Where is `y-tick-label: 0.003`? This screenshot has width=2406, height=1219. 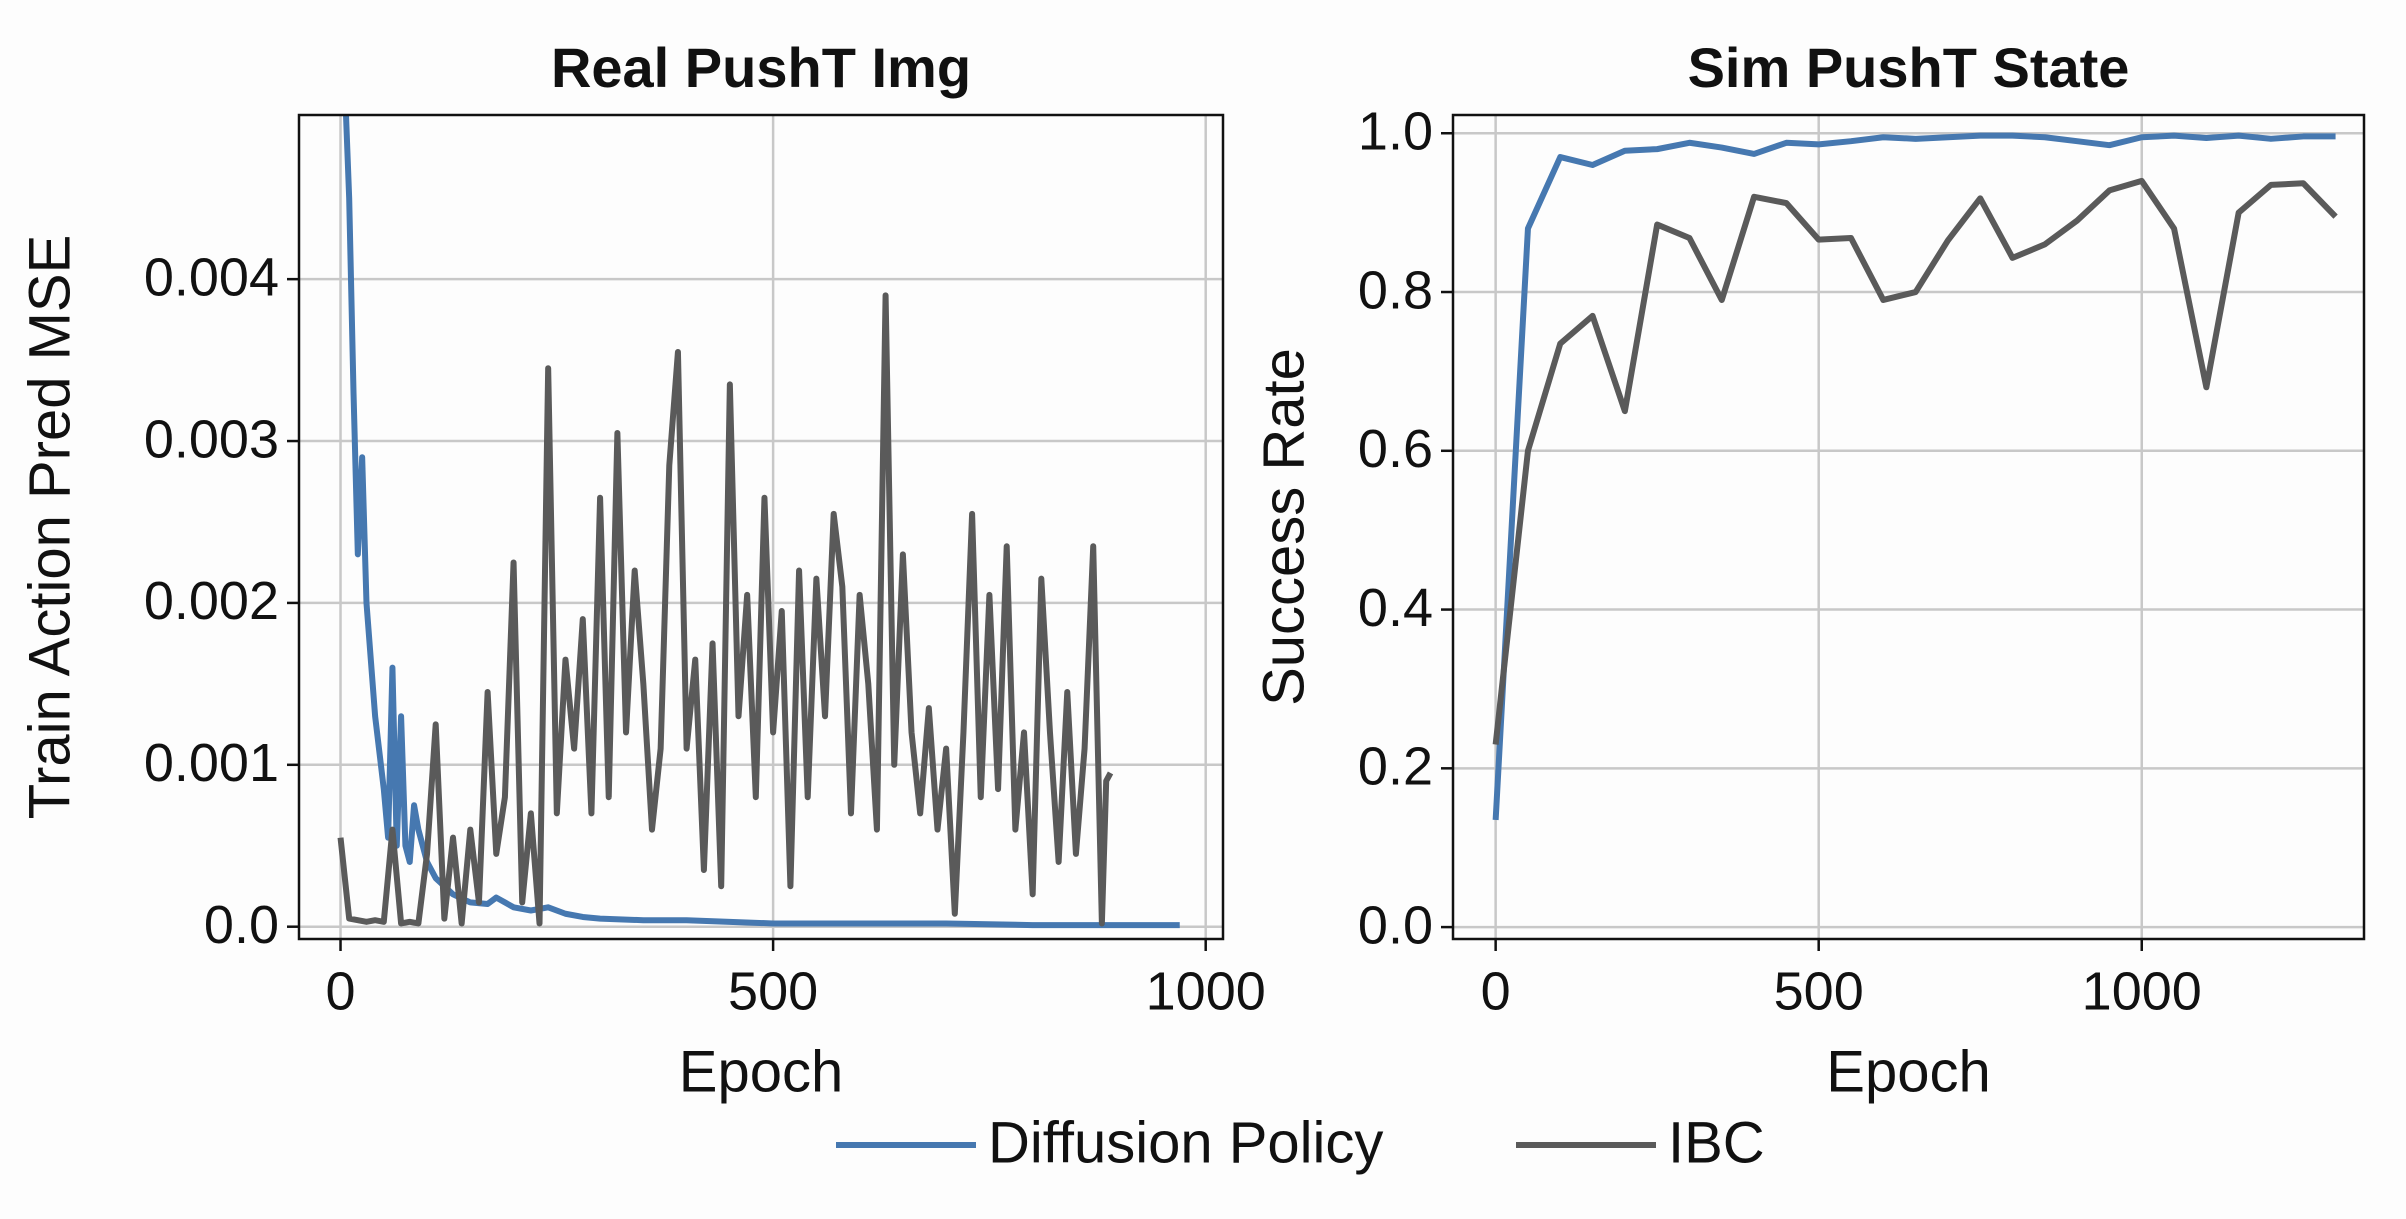
y-tick-label: 0.003 is located at coordinates (211, 439).